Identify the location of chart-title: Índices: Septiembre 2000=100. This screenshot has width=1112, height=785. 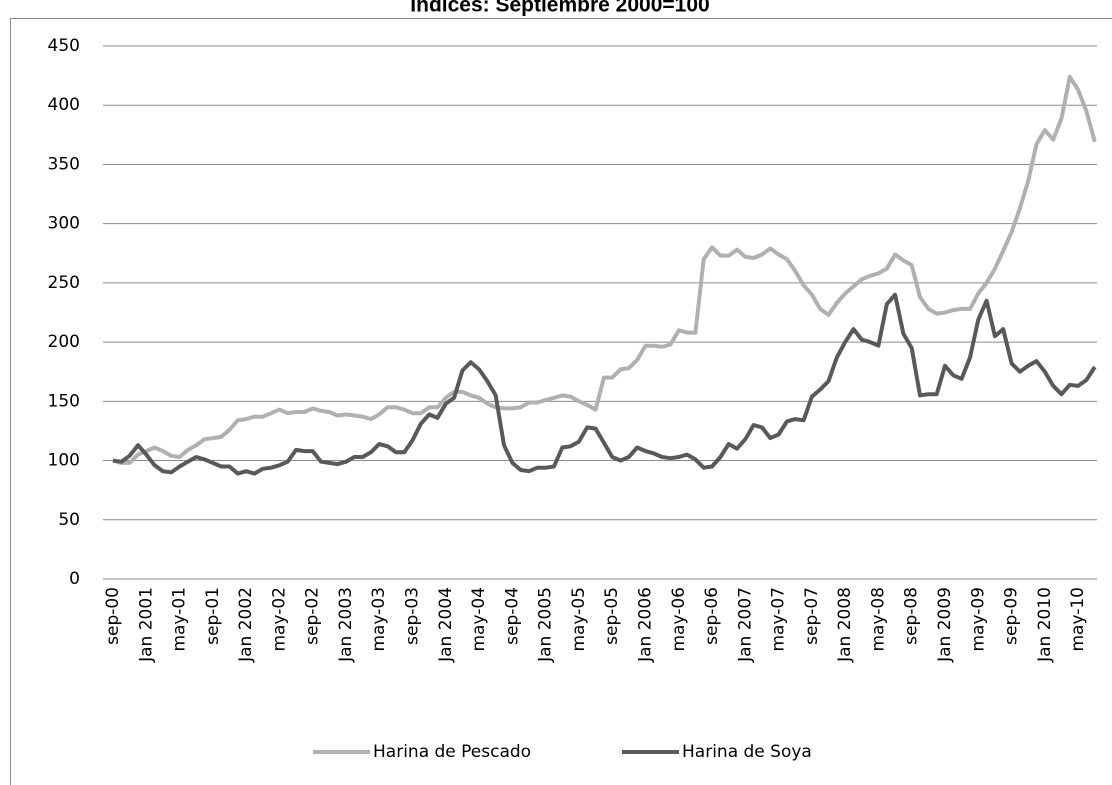
(559, 8).